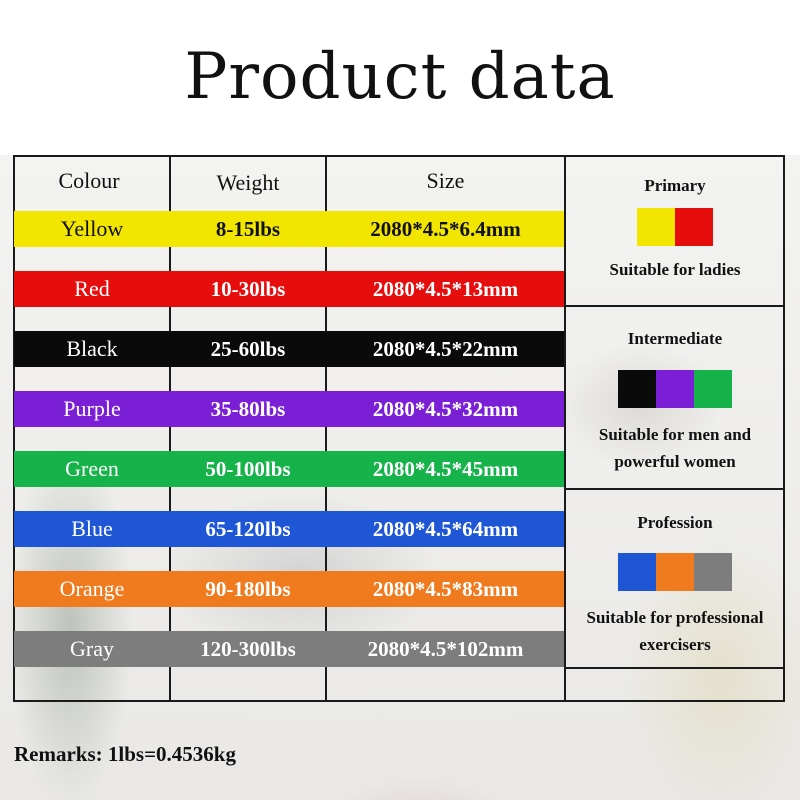  Describe the element at coordinates (399, 701) in the screenshot. I see `table-border-bottom` at that location.